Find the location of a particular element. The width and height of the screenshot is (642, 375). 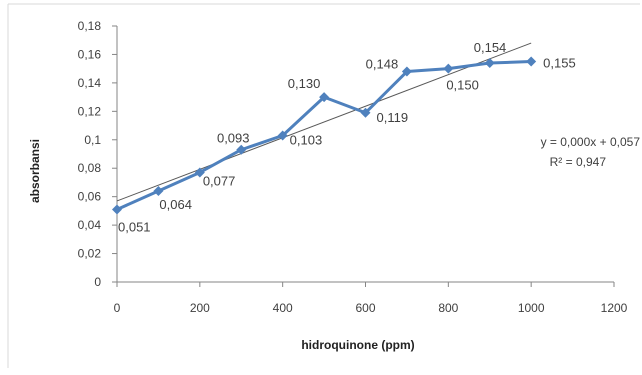

data-label: 0,155 is located at coordinates (559, 63).